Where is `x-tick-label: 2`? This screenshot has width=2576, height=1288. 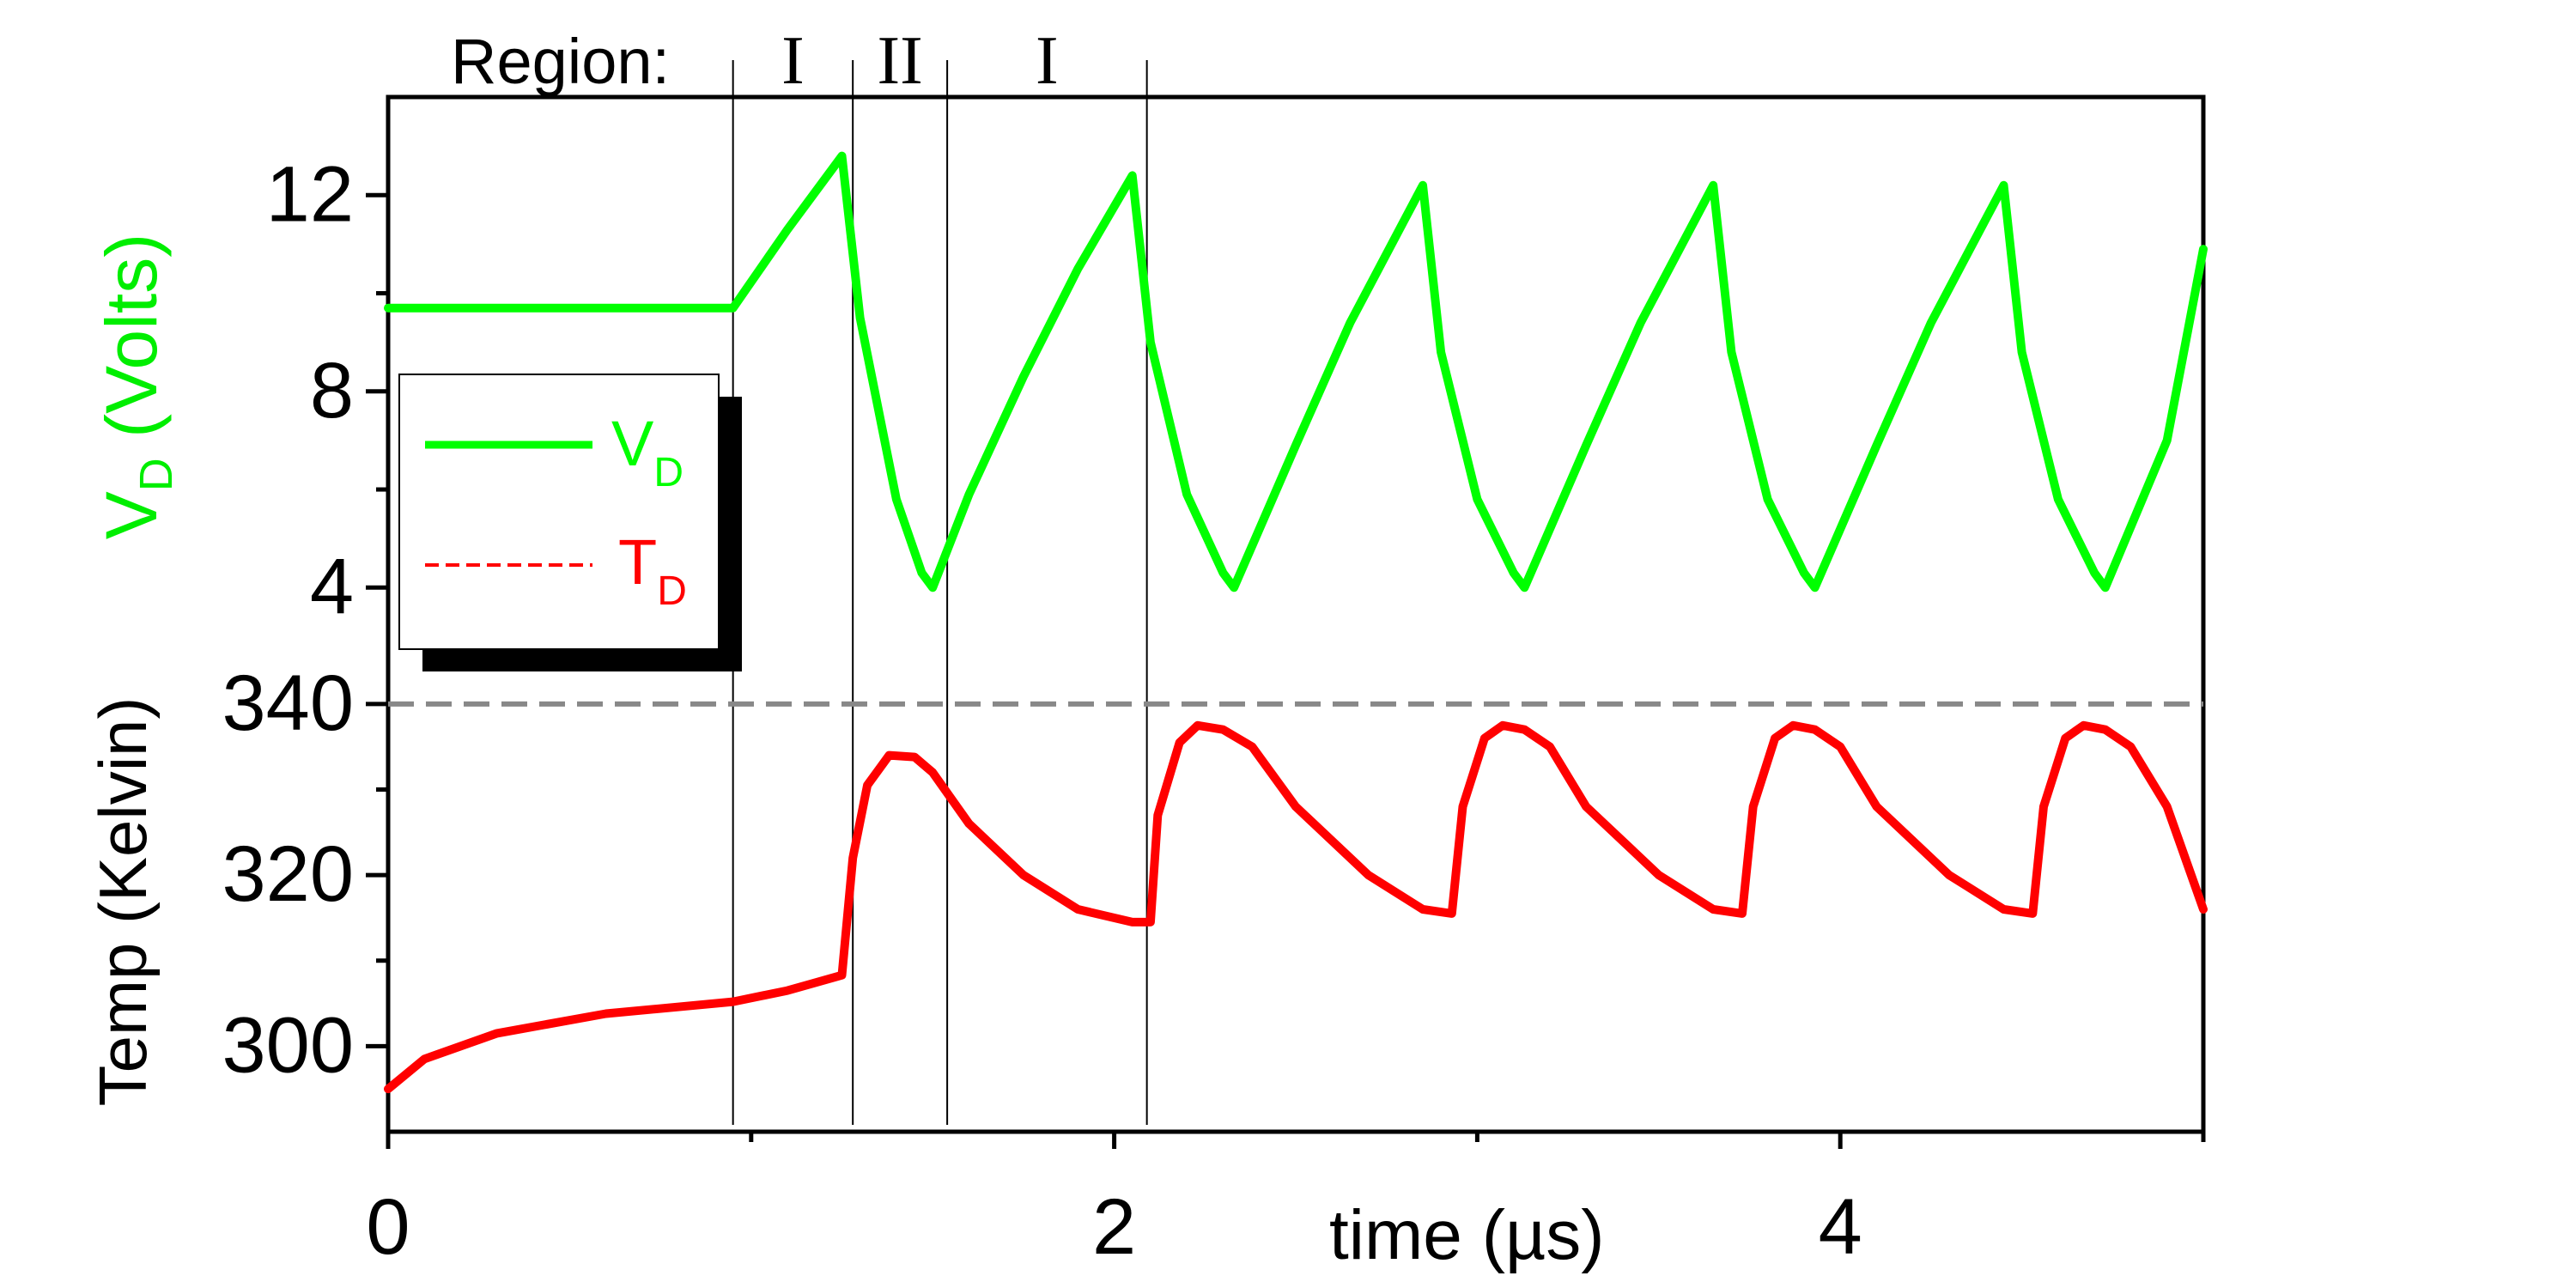 x-tick-label: 2 is located at coordinates (1114, 1227).